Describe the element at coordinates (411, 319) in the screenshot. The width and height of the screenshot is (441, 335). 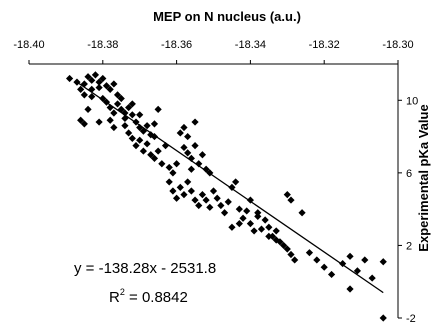
I see `y-tick-label: -2` at that location.